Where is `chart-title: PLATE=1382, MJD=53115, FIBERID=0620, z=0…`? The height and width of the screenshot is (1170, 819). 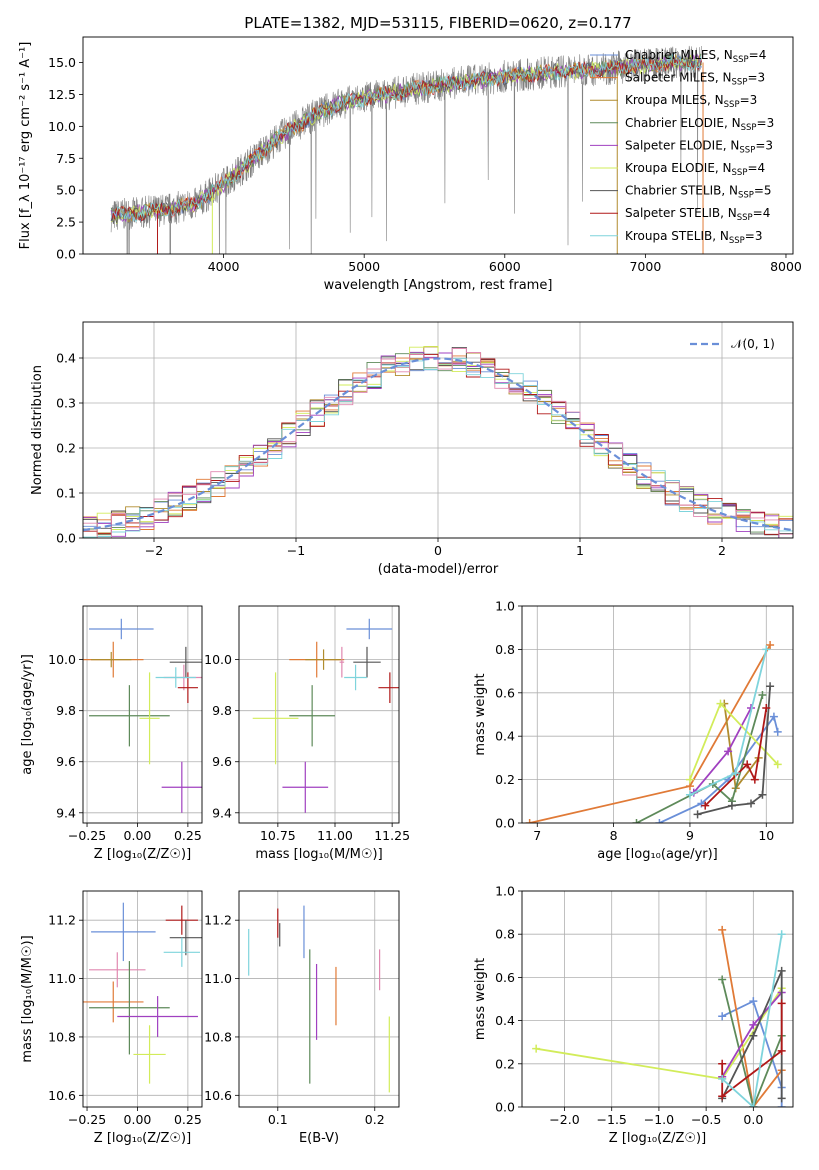
chart-title: PLATE=1382, MJD=53115, FIBERID=0620, z=0… is located at coordinates (437, 23).